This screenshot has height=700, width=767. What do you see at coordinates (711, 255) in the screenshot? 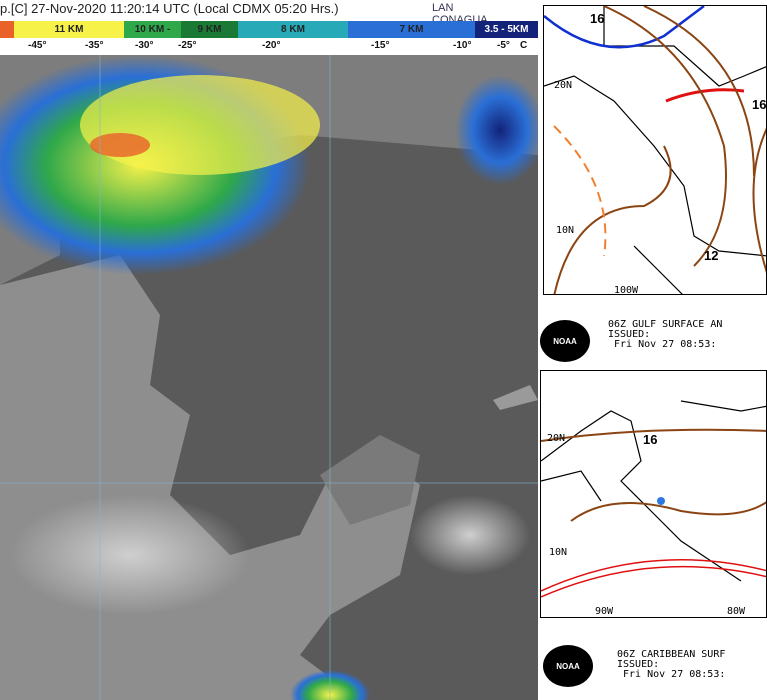
I see `pressure-label: 12` at bounding box center [711, 255].